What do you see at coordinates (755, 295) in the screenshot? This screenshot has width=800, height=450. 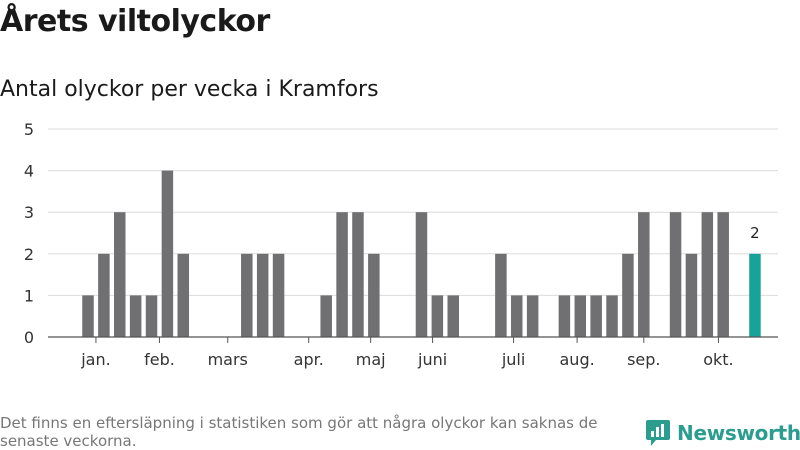 I see `highlighted-bar` at bounding box center [755, 295].